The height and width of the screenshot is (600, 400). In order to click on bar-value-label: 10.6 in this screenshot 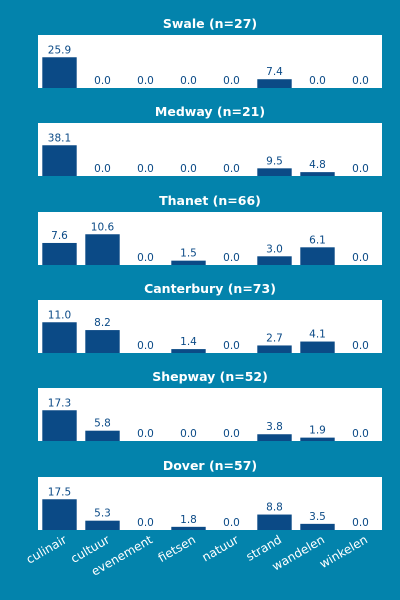, I will do `click(103, 227)`.